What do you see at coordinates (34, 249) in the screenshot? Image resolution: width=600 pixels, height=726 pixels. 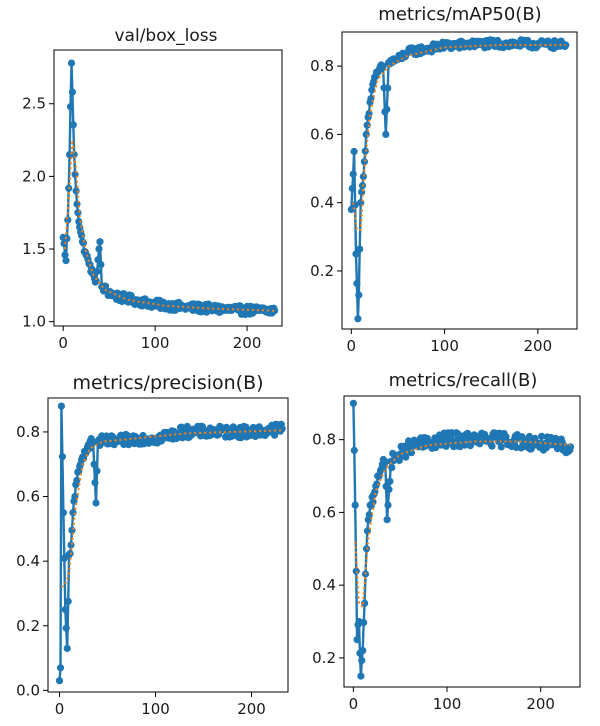 I see `y-tick-label: 1.5` at bounding box center [34, 249].